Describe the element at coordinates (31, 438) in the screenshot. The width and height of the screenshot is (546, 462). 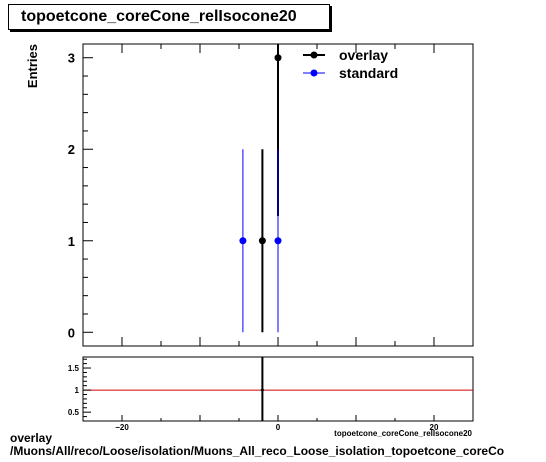
I see `footer-line1: overlay` at that location.